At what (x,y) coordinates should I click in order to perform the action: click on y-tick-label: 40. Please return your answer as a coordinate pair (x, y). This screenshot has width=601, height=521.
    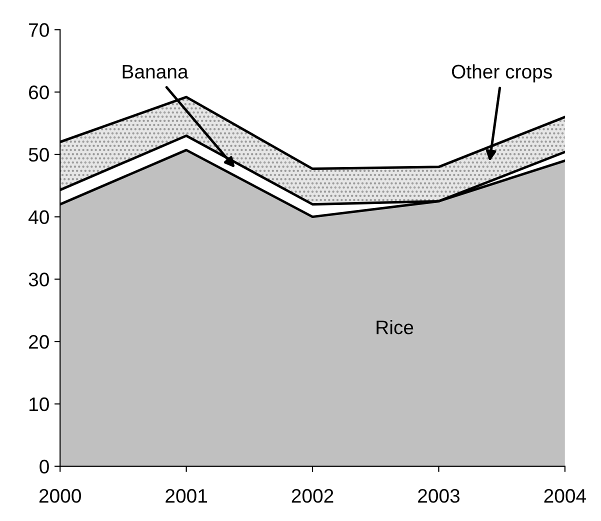
    Looking at the image, I should click on (38, 217).